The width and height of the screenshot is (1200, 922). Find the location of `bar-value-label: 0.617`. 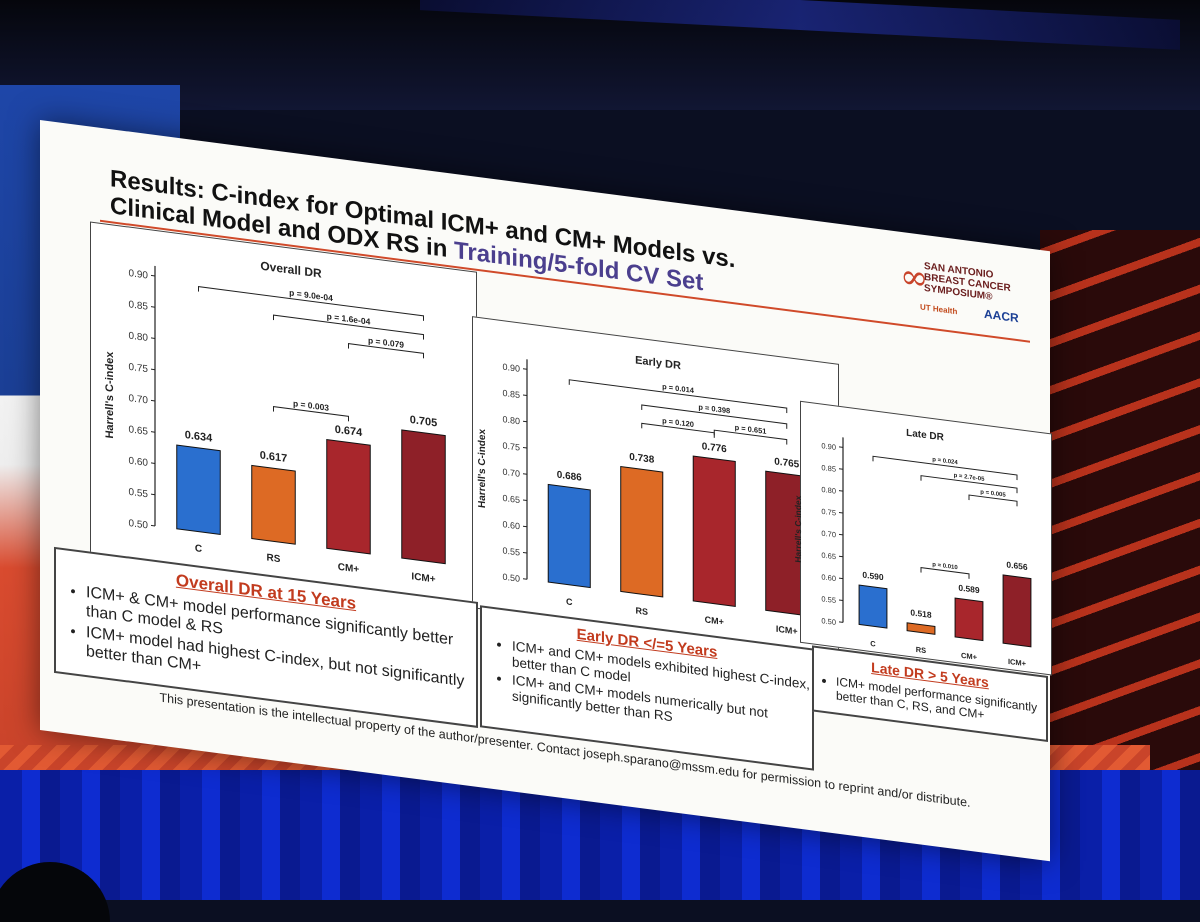

bar-value-label: 0.617 is located at coordinates (273, 457).